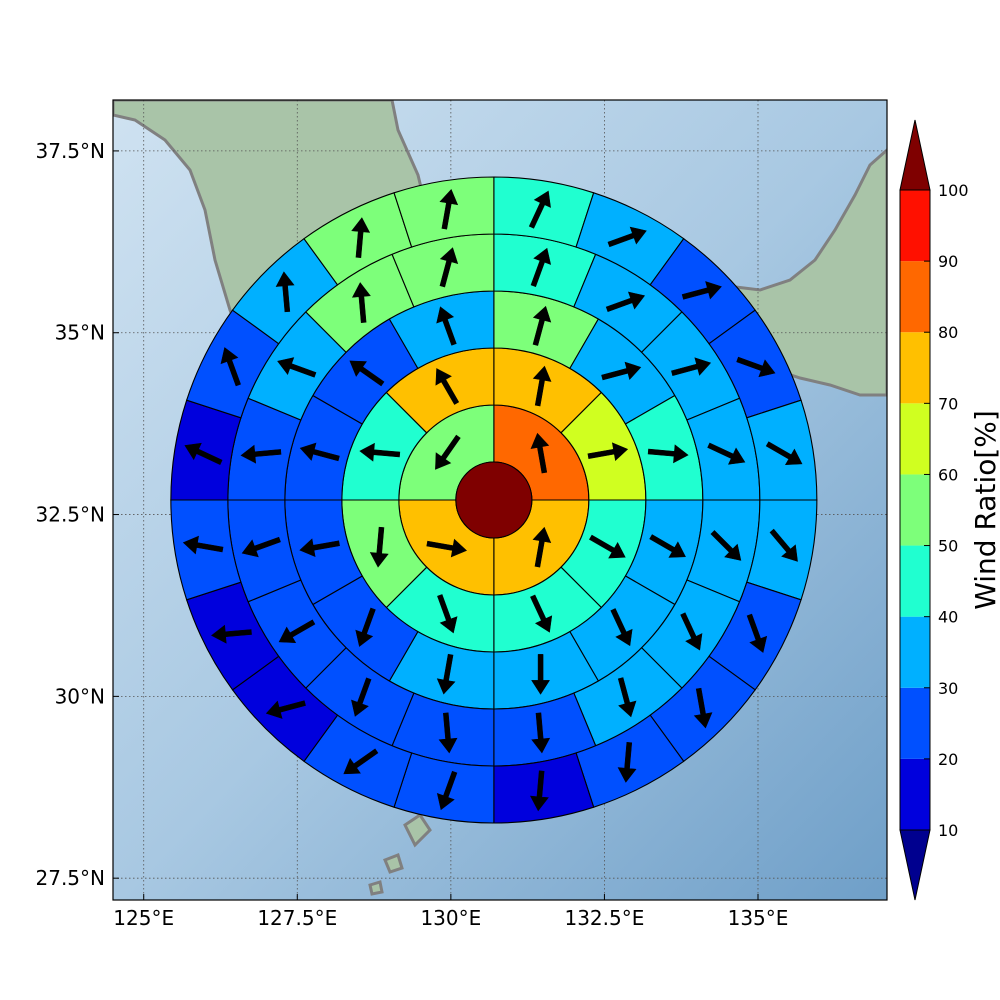 Image resolution: width=1000 pixels, height=1000 pixels. What do you see at coordinates (71, 151) in the screenshot?
I see `y-tick-label: 37.5°N` at bounding box center [71, 151].